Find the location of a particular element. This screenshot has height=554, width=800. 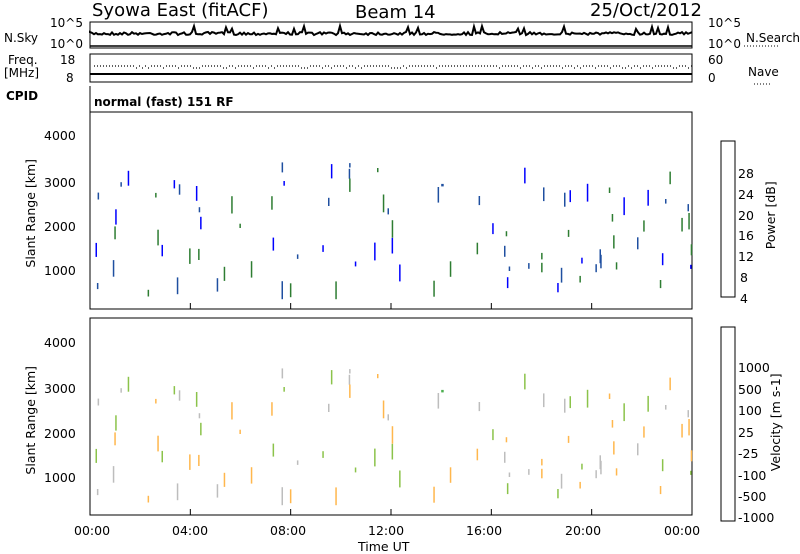

cpid-label: CPID is located at coordinates (22, 96).